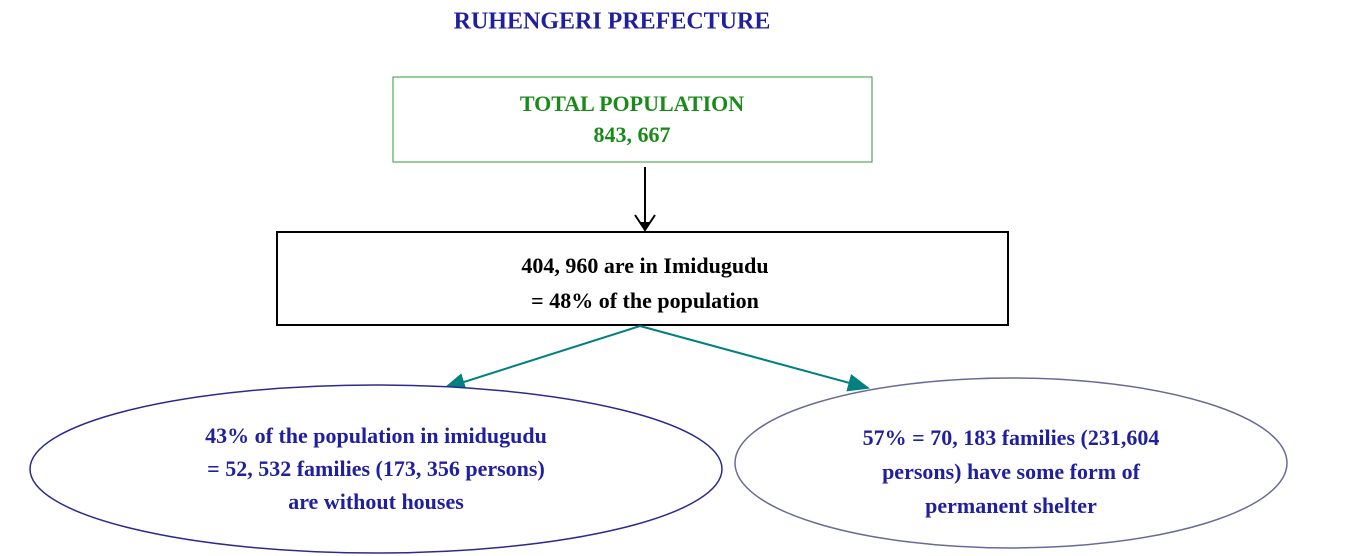  Describe the element at coordinates (632, 134) in the screenshot. I see `node-text: 843, 667` at that location.